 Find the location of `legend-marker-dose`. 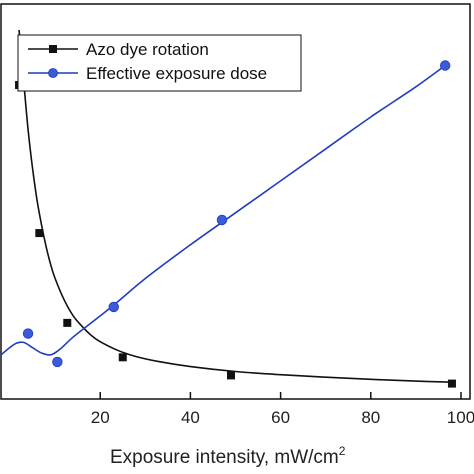

legend-marker-dose is located at coordinates (53, 73).